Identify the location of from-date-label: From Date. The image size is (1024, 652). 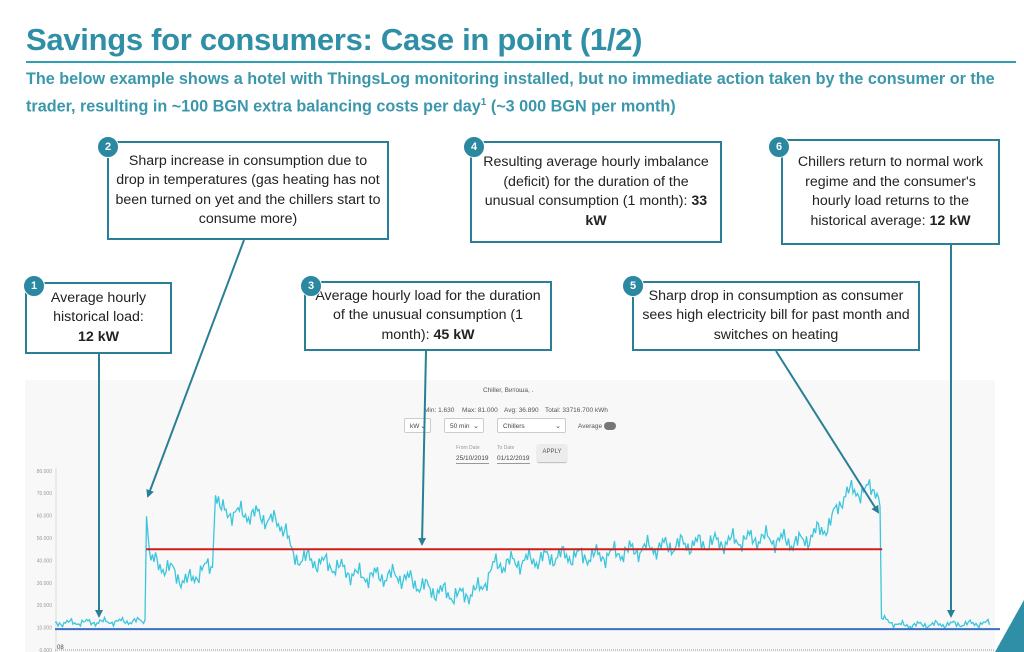
(468, 448).